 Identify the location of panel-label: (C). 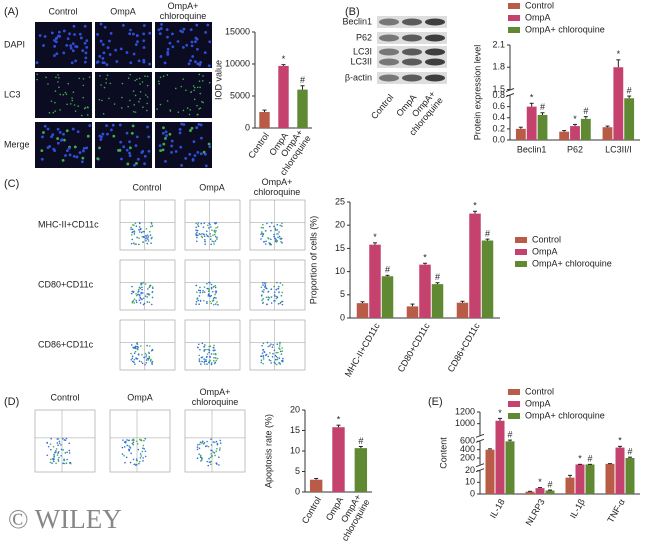
(11, 184).